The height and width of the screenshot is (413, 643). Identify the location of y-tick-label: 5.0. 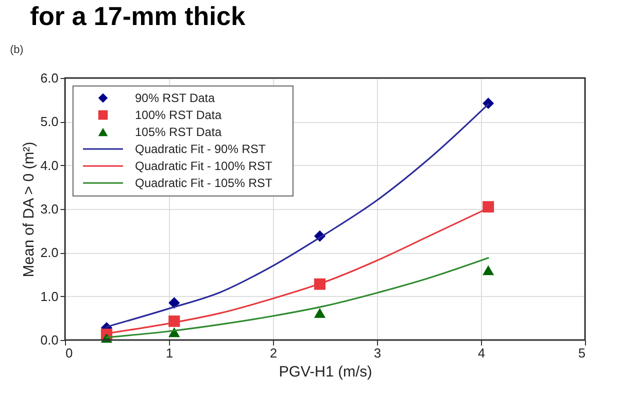
(49, 122).